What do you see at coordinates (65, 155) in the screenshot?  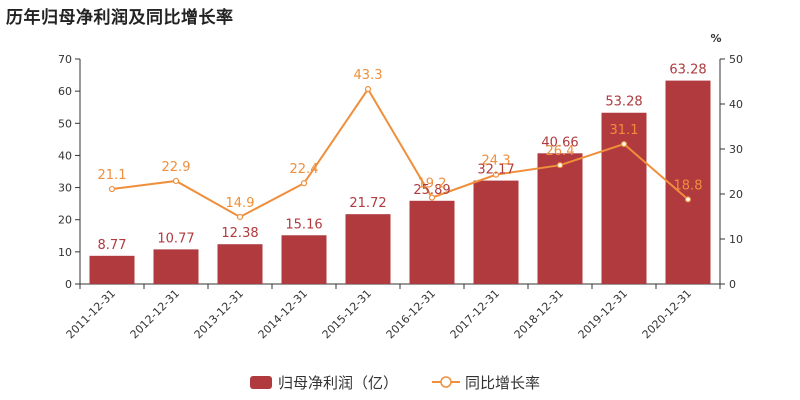 I see `left-y-tick-label: 40` at bounding box center [65, 155].